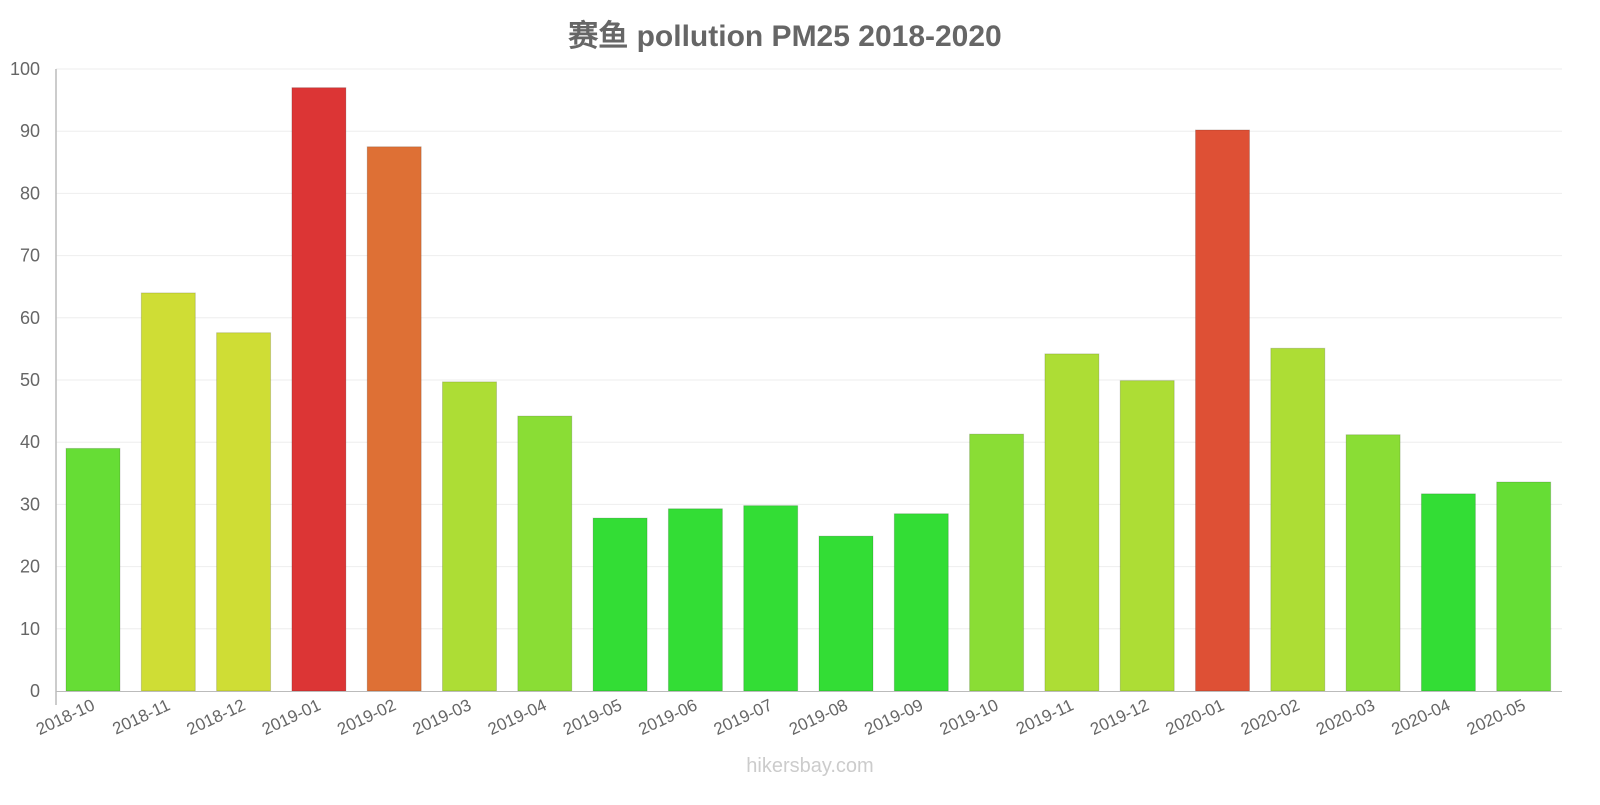 The image size is (1600, 805). What do you see at coordinates (141, 716) in the screenshot?
I see `x-tick-label: 2018-11` at bounding box center [141, 716].